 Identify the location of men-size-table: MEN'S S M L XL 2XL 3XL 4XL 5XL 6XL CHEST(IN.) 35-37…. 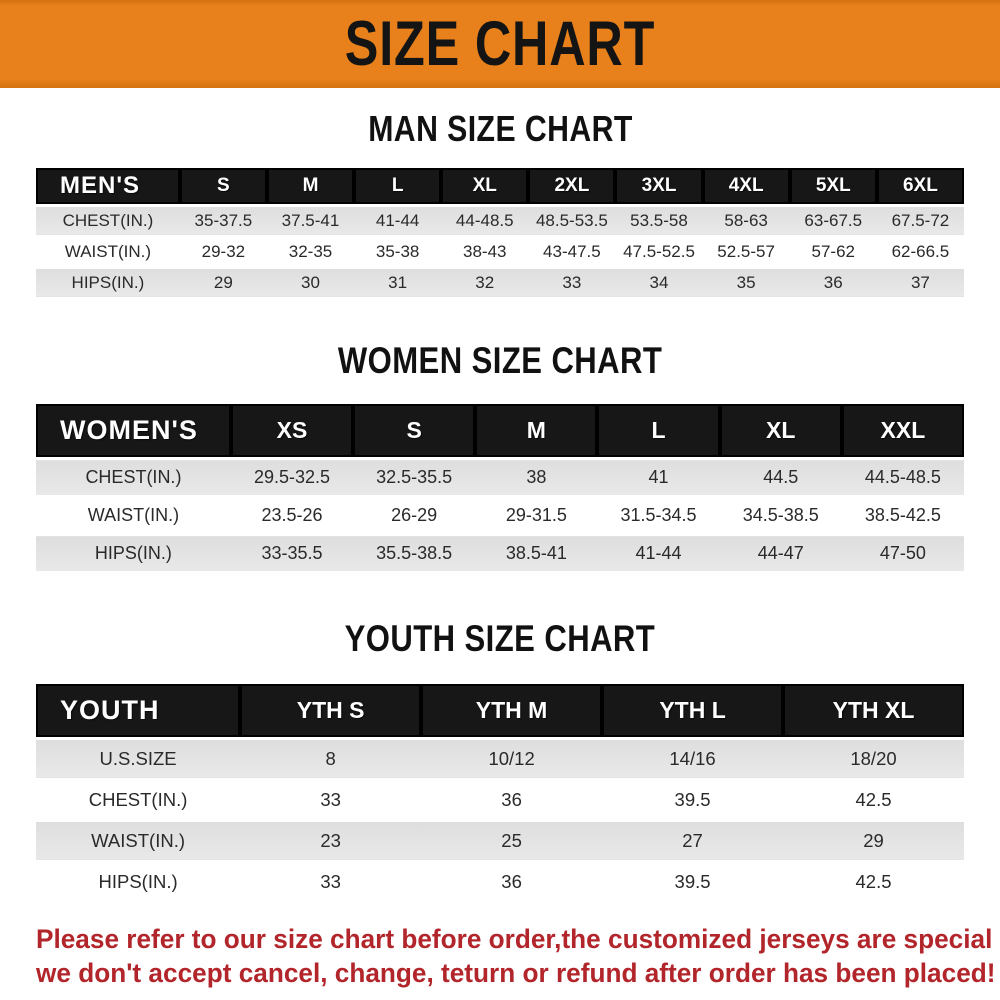
(500, 234).